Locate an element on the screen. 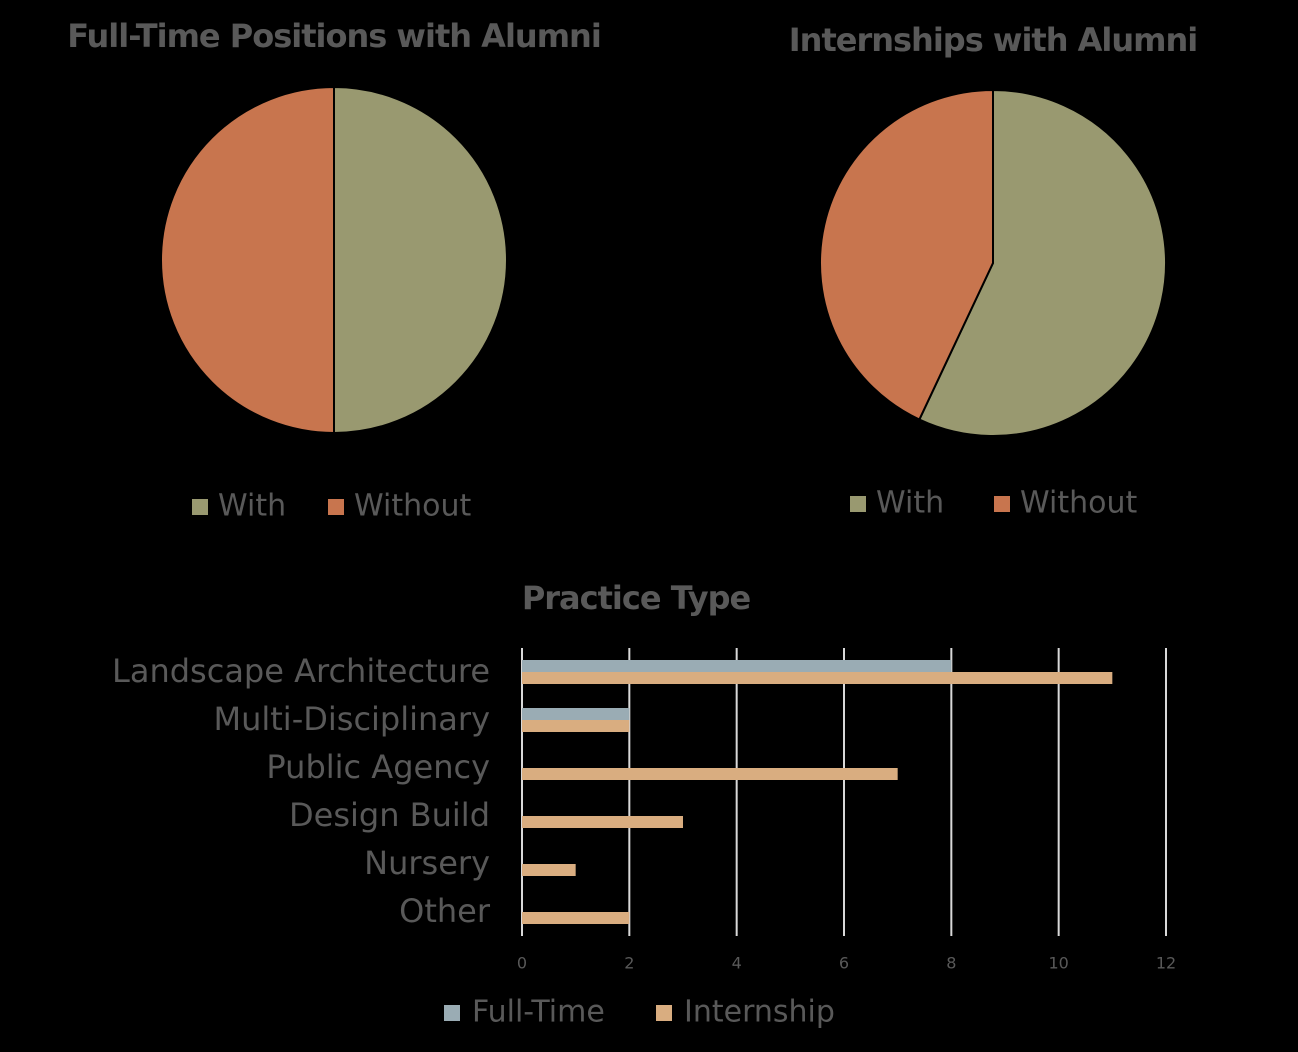 The height and width of the screenshot is (1052, 1298). x-tick-label: 2 is located at coordinates (629, 963).